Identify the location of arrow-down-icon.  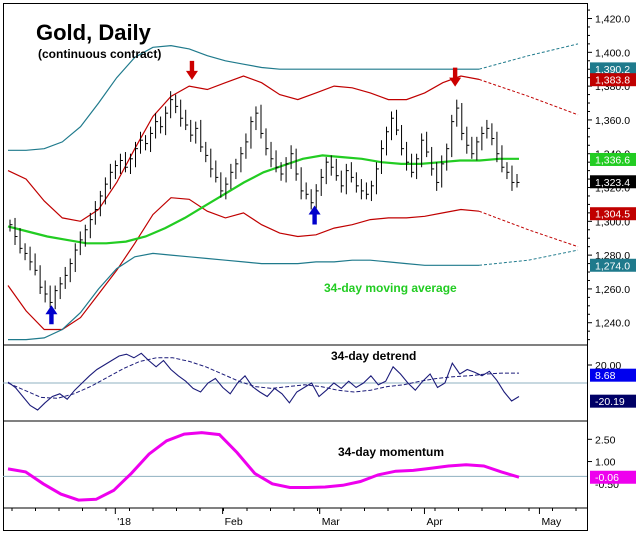
(191, 70).